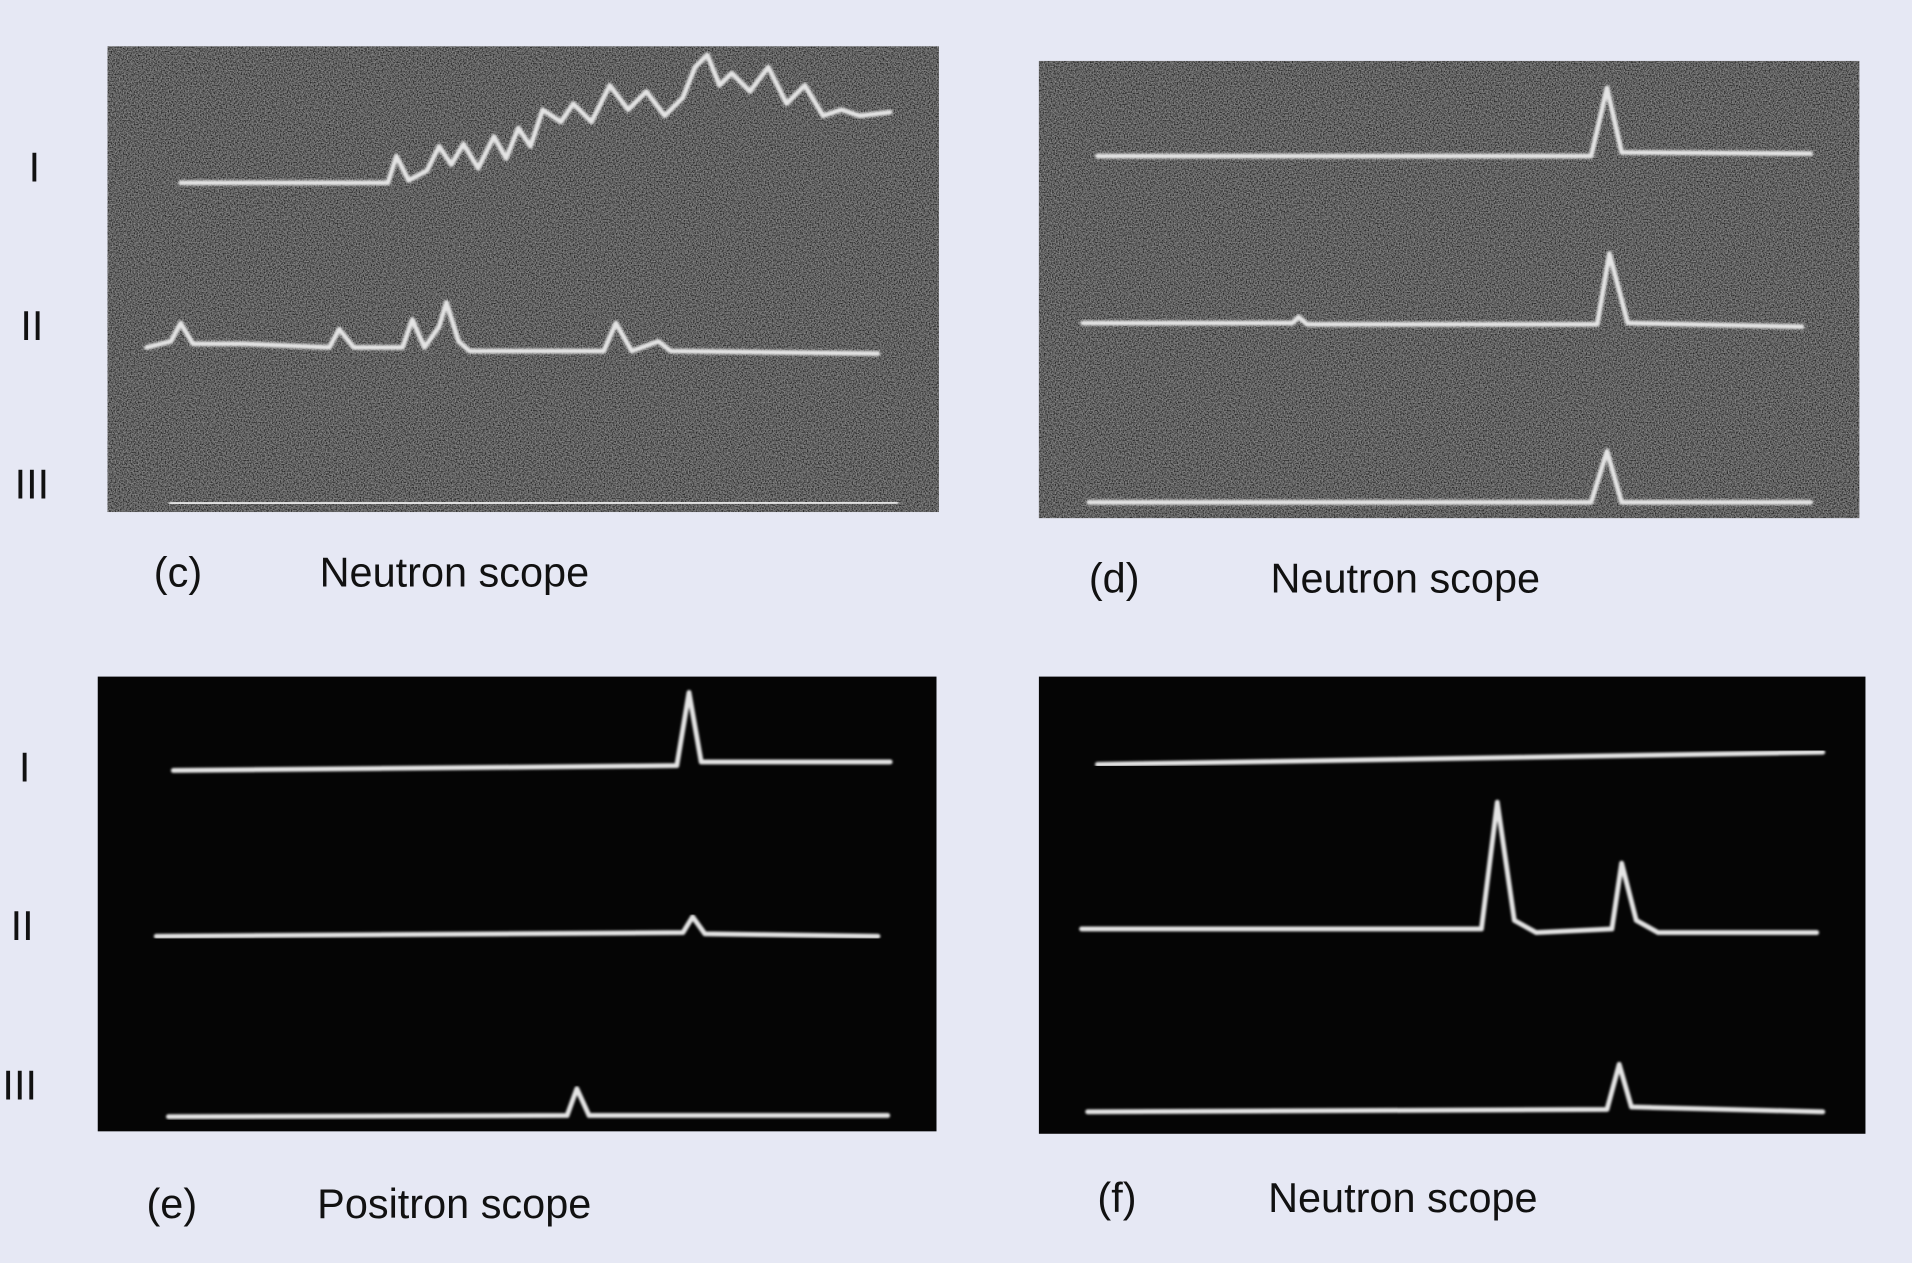 The height and width of the screenshot is (1263, 1912). What do you see at coordinates (1116, 1197) in the screenshot?
I see `panel-label: (f)` at bounding box center [1116, 1197].